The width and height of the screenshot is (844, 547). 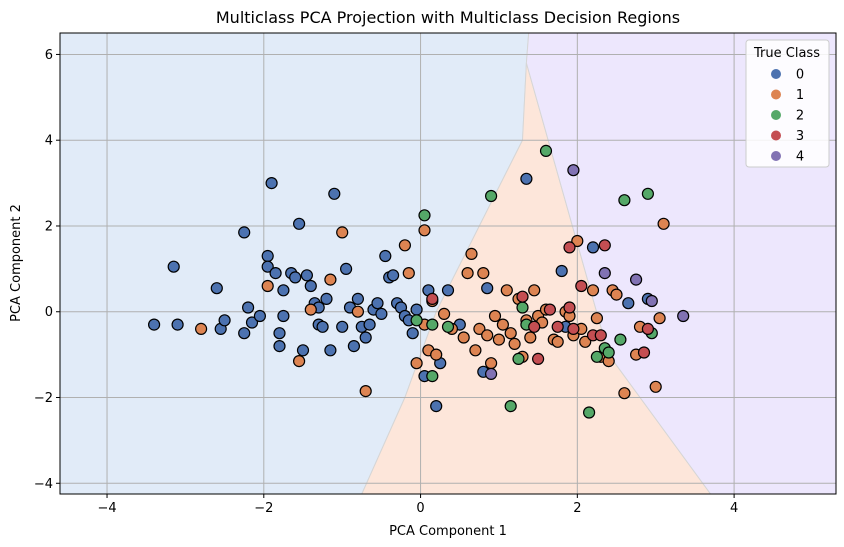 What do you see at coordinates (800, 136) in the screenshot?
I see `legend-label-class-3: 3` at bounding box center [800, 136].